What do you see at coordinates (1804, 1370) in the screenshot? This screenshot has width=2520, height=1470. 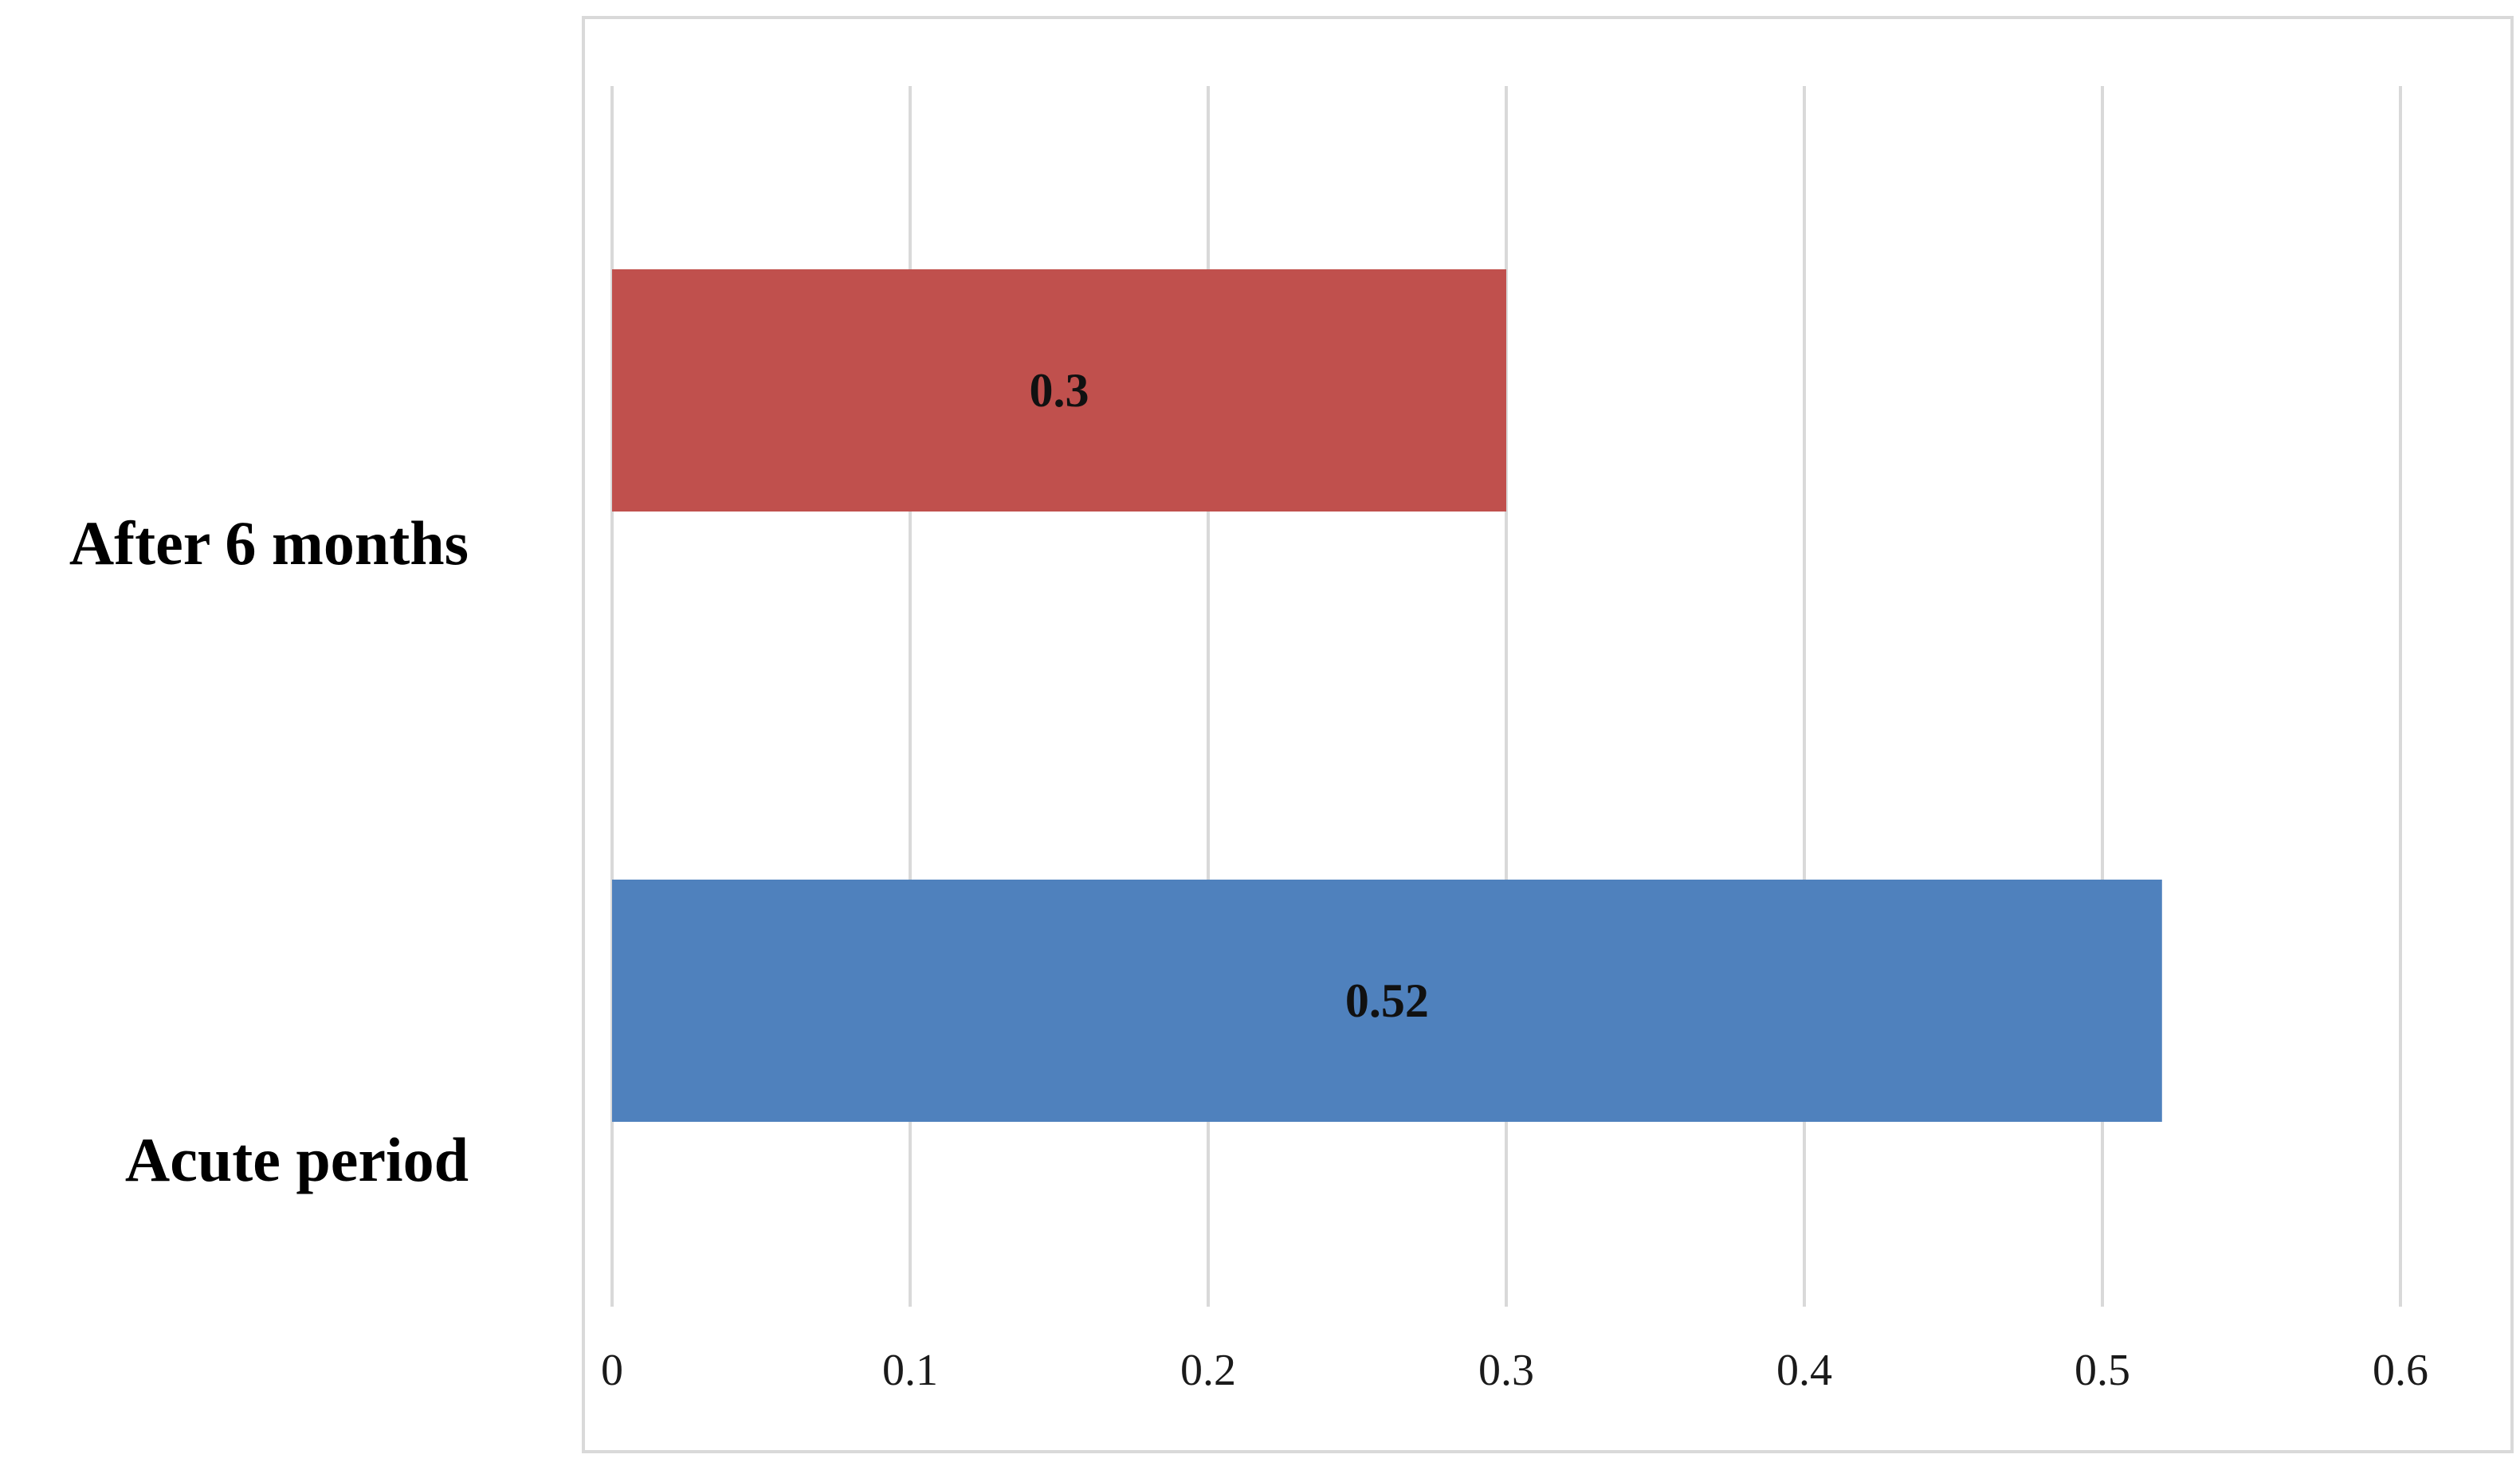 I see `x-tick-label: 0.4` at bounding box center [1804, 1370].